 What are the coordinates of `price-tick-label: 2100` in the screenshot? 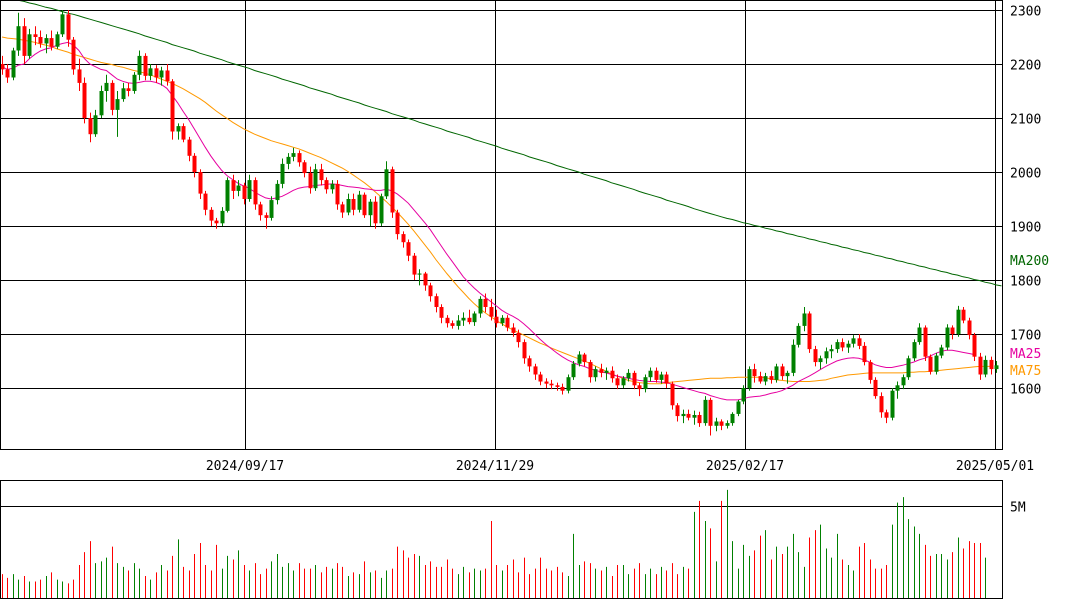 It's located at (1025, 120).